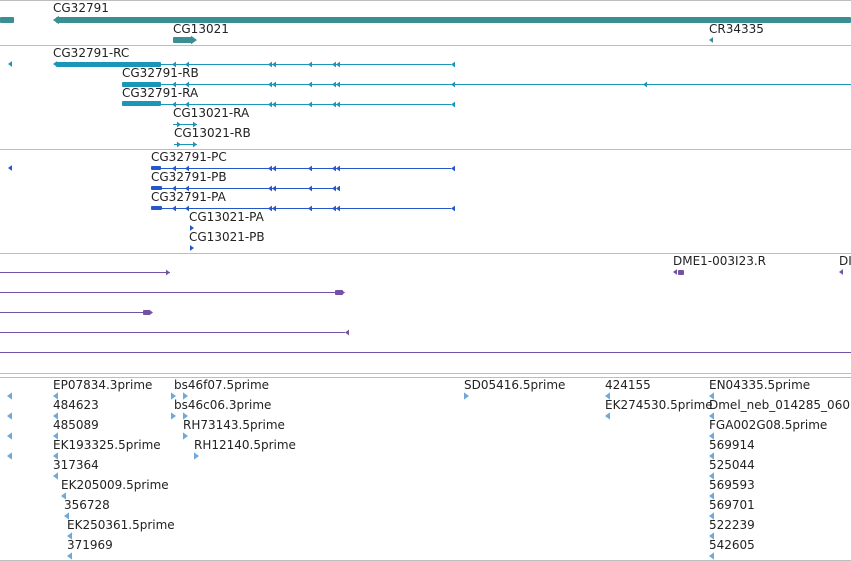  Describe the element at coordinates (185, 436) in the screenshot. I see `feature-rh73143-5prime` at that location.